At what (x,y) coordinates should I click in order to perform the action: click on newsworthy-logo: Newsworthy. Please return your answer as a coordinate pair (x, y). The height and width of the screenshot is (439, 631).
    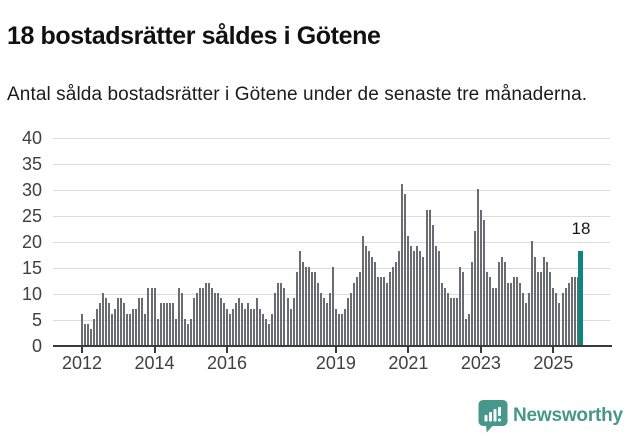
    Looking at the image, I should click on (550, 416).